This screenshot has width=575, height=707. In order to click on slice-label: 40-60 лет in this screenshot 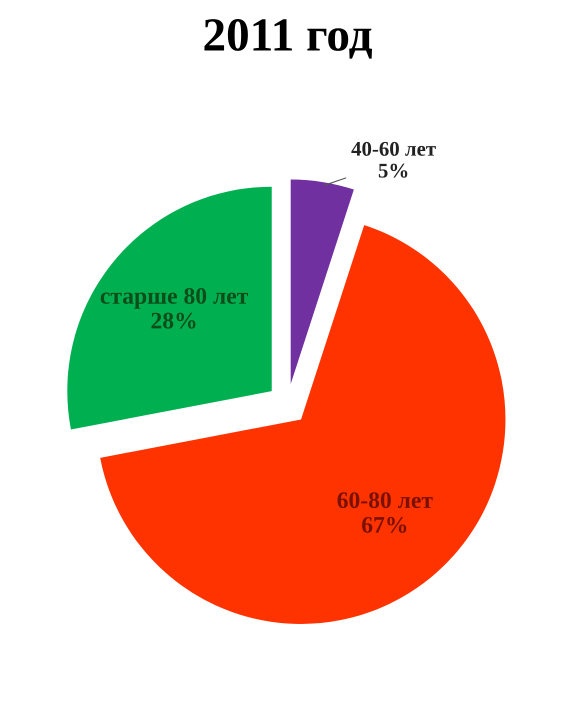, I will do `click(393, 149)`.